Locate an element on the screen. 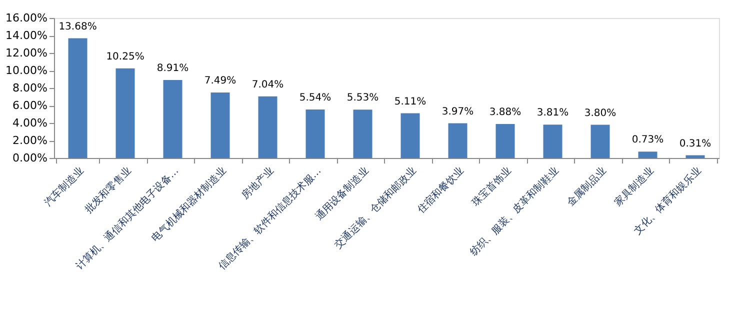 Image resolution: width=753 pixels, height=323 pixels. data-label: 0.31% is located at coordinates (695, 144).